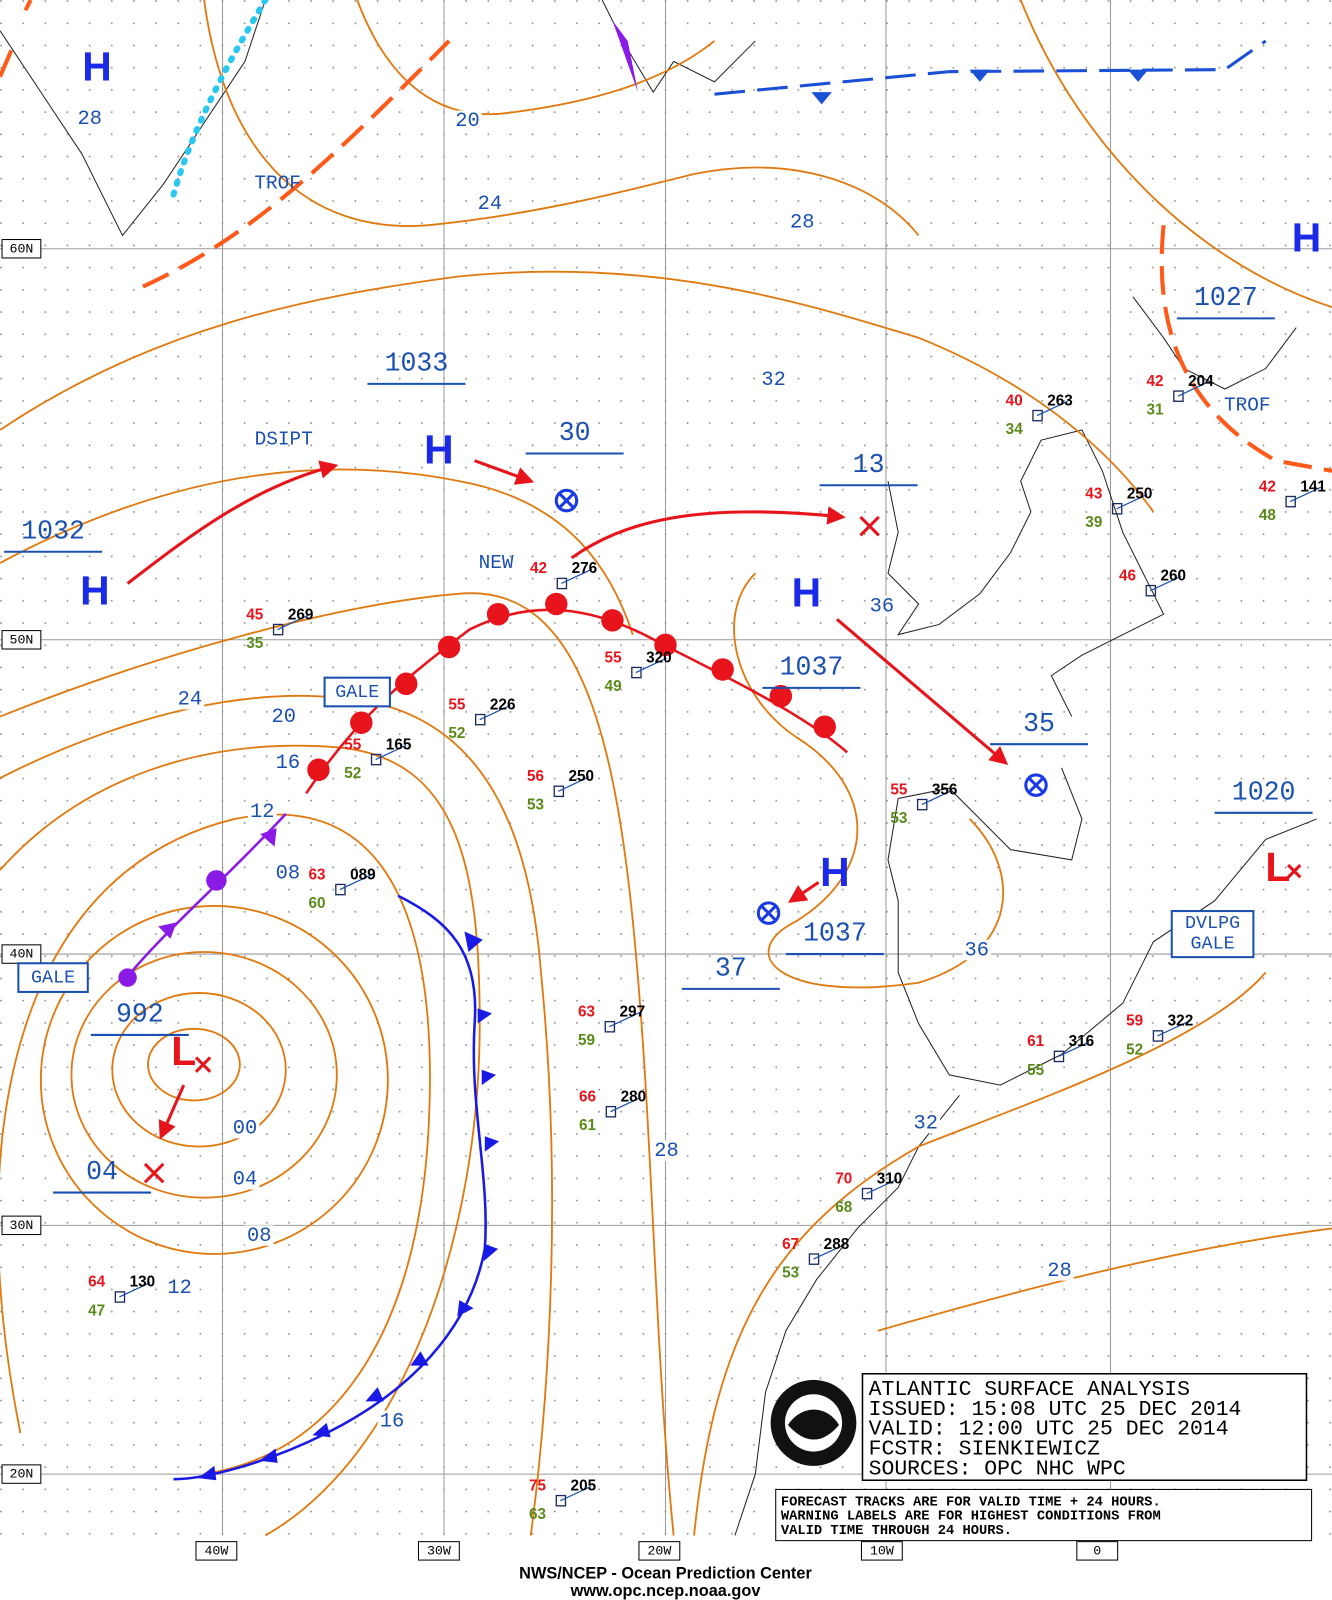 The height and width of the screenshot is (1600, 1332). Describe the element at coordinates (890, 1178) in the screenshot. I see `station-pressure: 310` at that location.